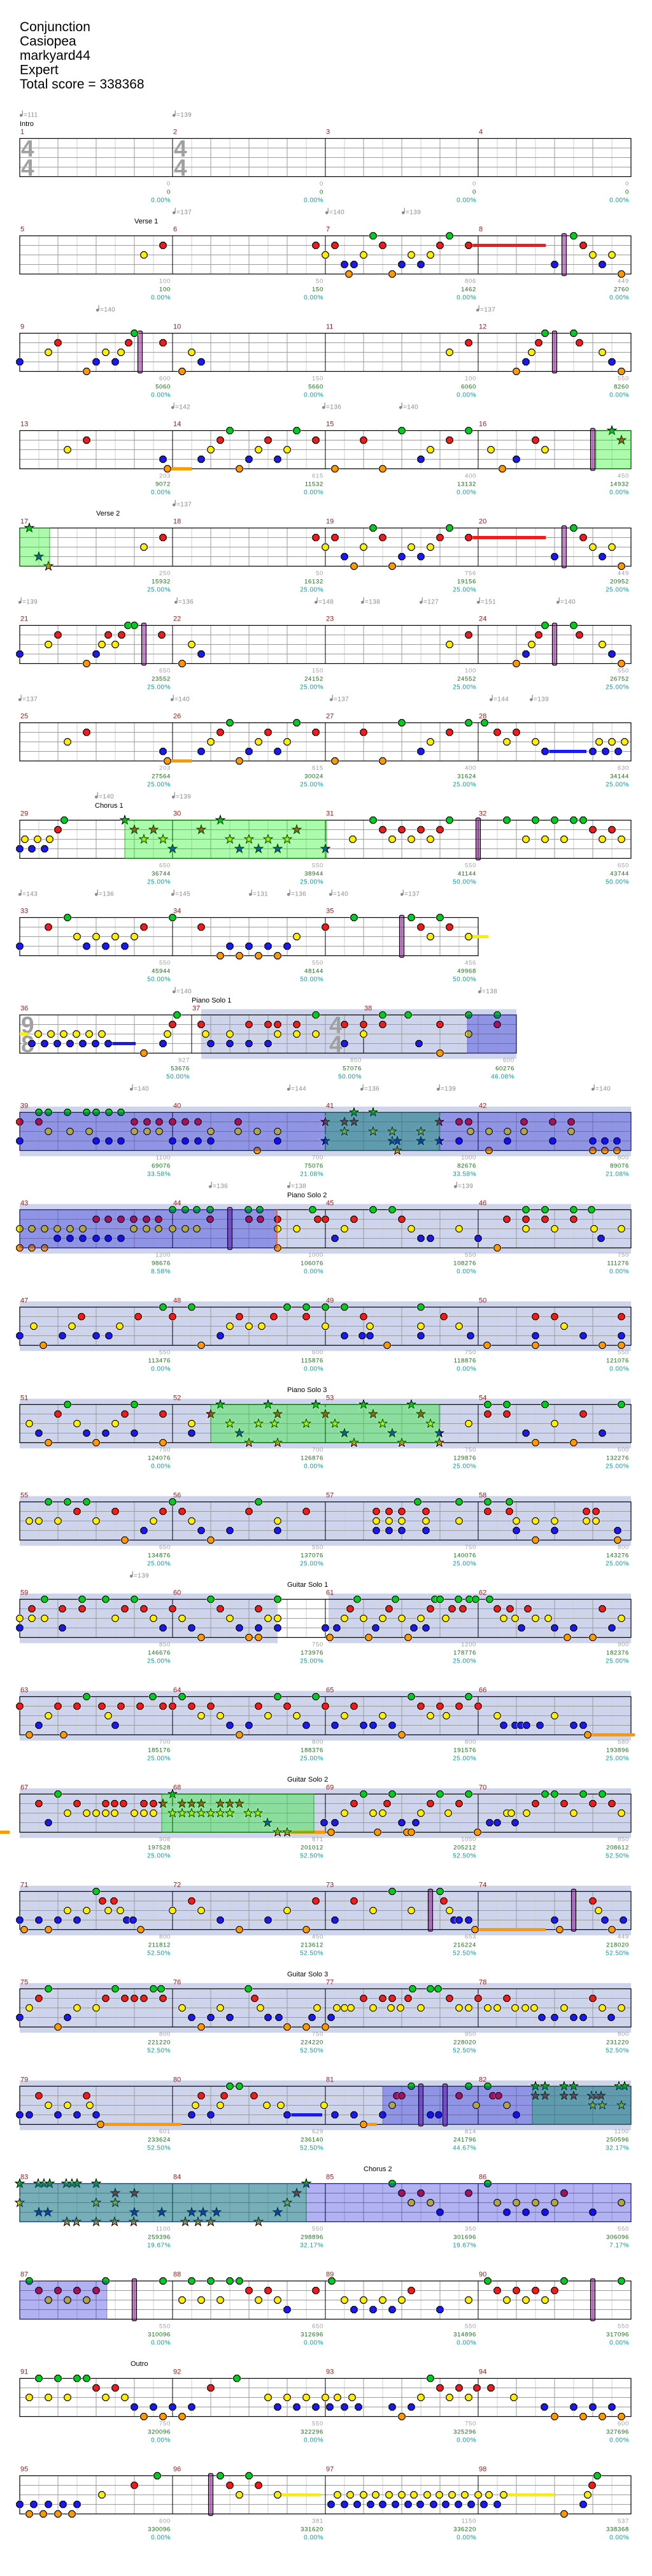 This screenshot has width=652, height=2576. I want to click on svg-text: 40, so click(177, 1106).